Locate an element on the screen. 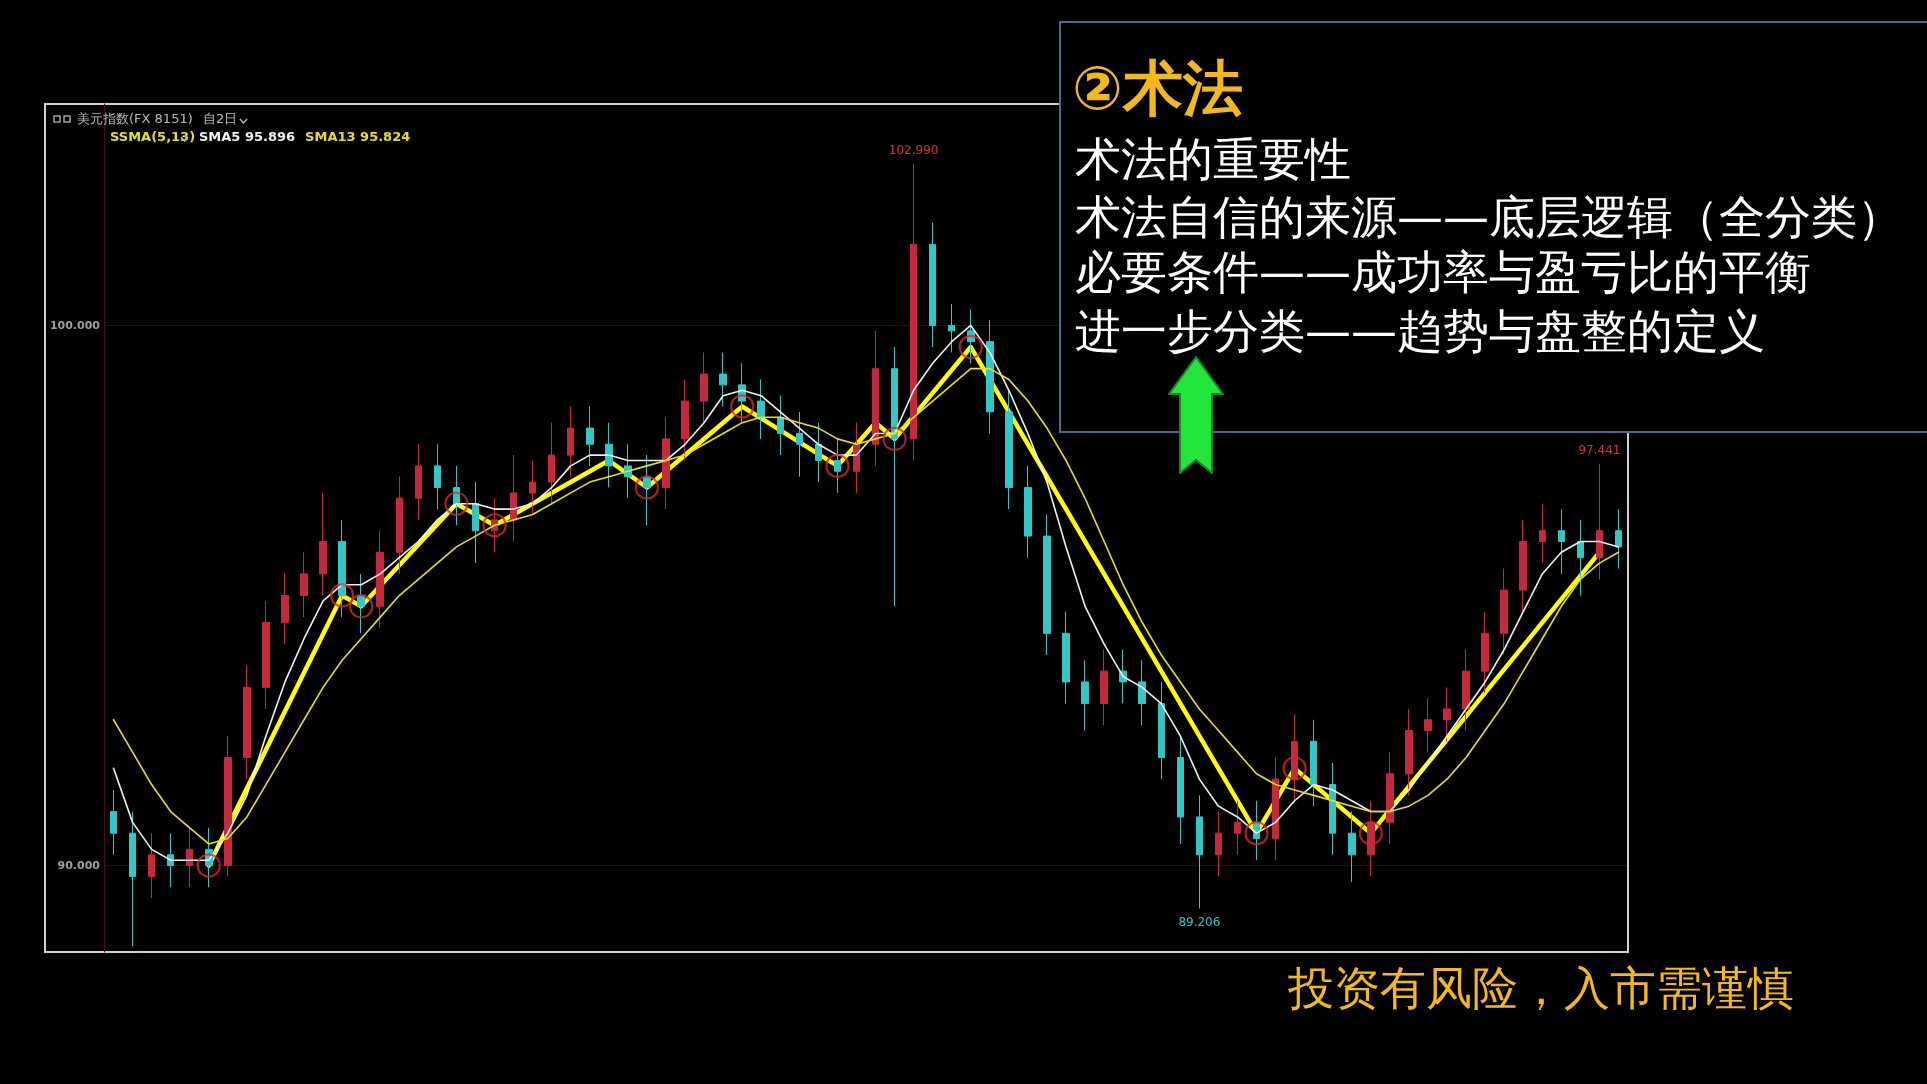 Image resolution: width=1927 pixels, height=1084 pixels. annotation: 89.206 is located at coordinates (1199, 922).